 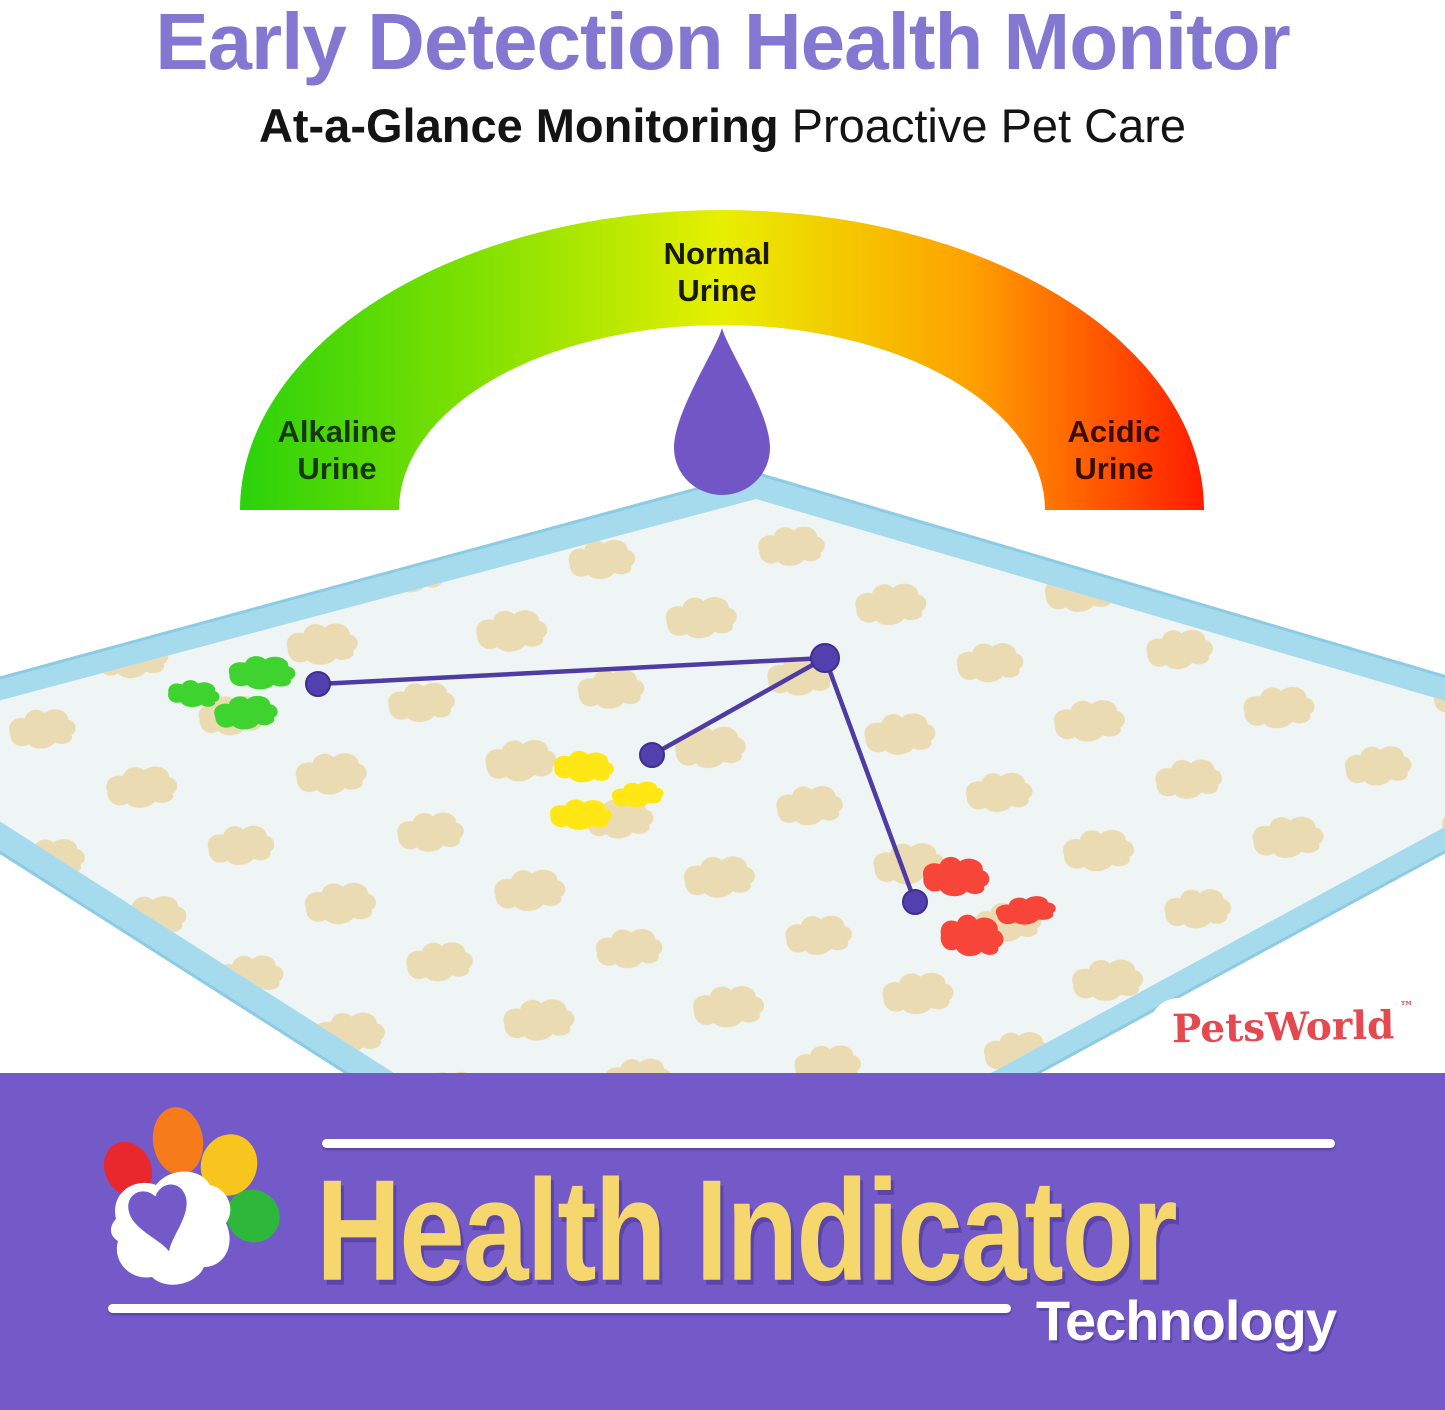 I want to click on paw-heart-icon, so click(x=191, y=1196).